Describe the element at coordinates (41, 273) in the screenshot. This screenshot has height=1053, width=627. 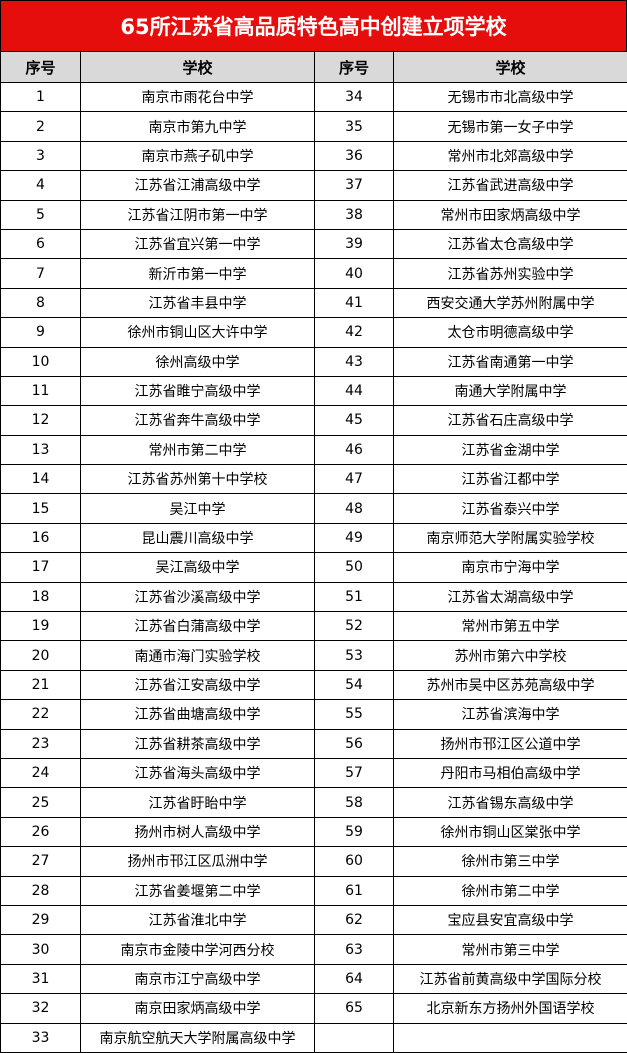
I see `index-cell: 7` at that location.